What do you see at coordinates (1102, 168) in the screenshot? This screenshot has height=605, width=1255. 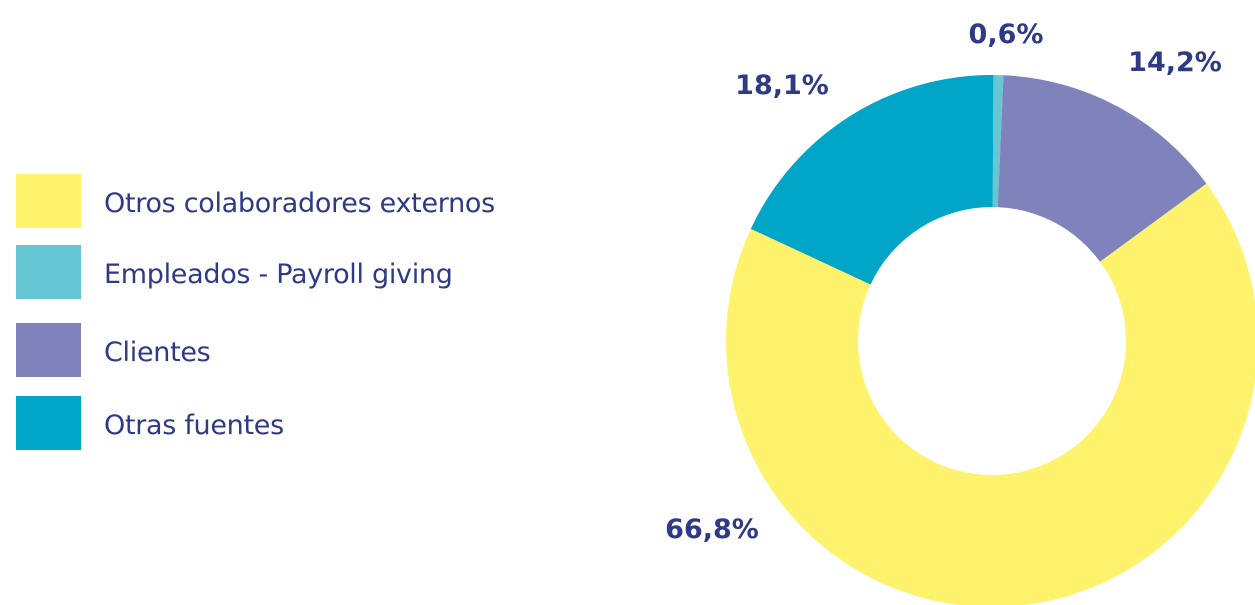 I see `donut-slice-clientes` at bounding box center [1102, 168].